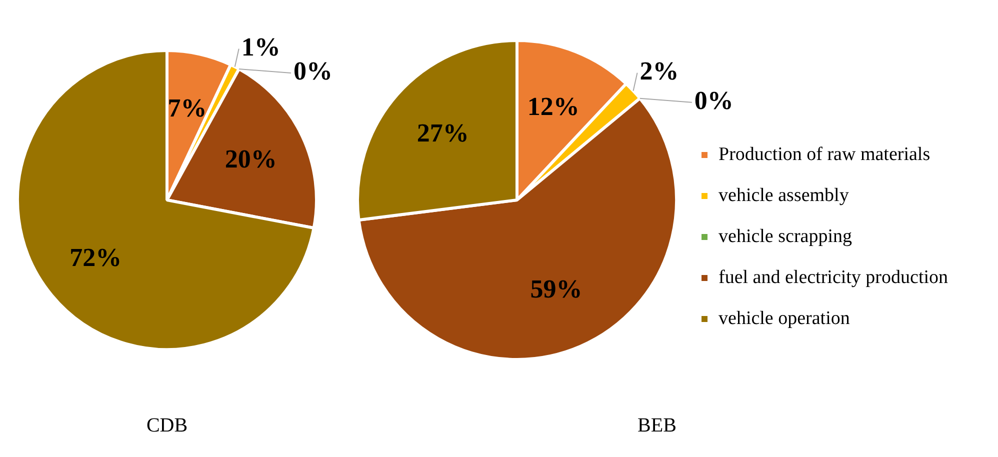 This screenshot has width=998, height=457. What do you see at coordinates (784, 195) in the screenshot?
I see `legend-label: vehicle assembly` at bounding box center [784, 195].